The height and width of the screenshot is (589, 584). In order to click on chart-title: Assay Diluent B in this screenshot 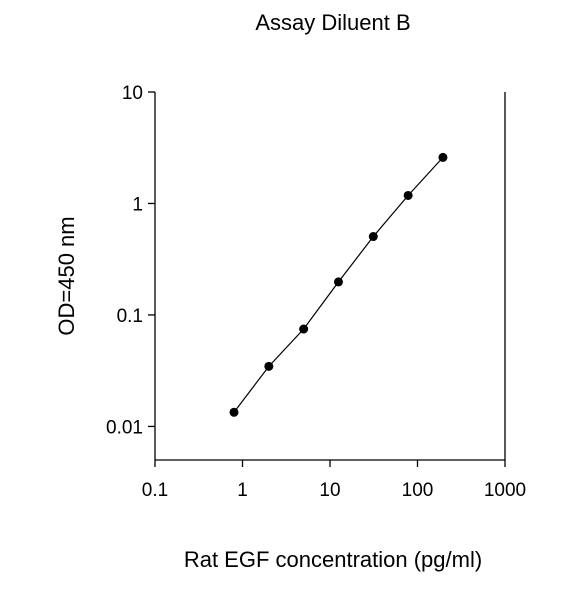, I will do `click(332, 22)`.